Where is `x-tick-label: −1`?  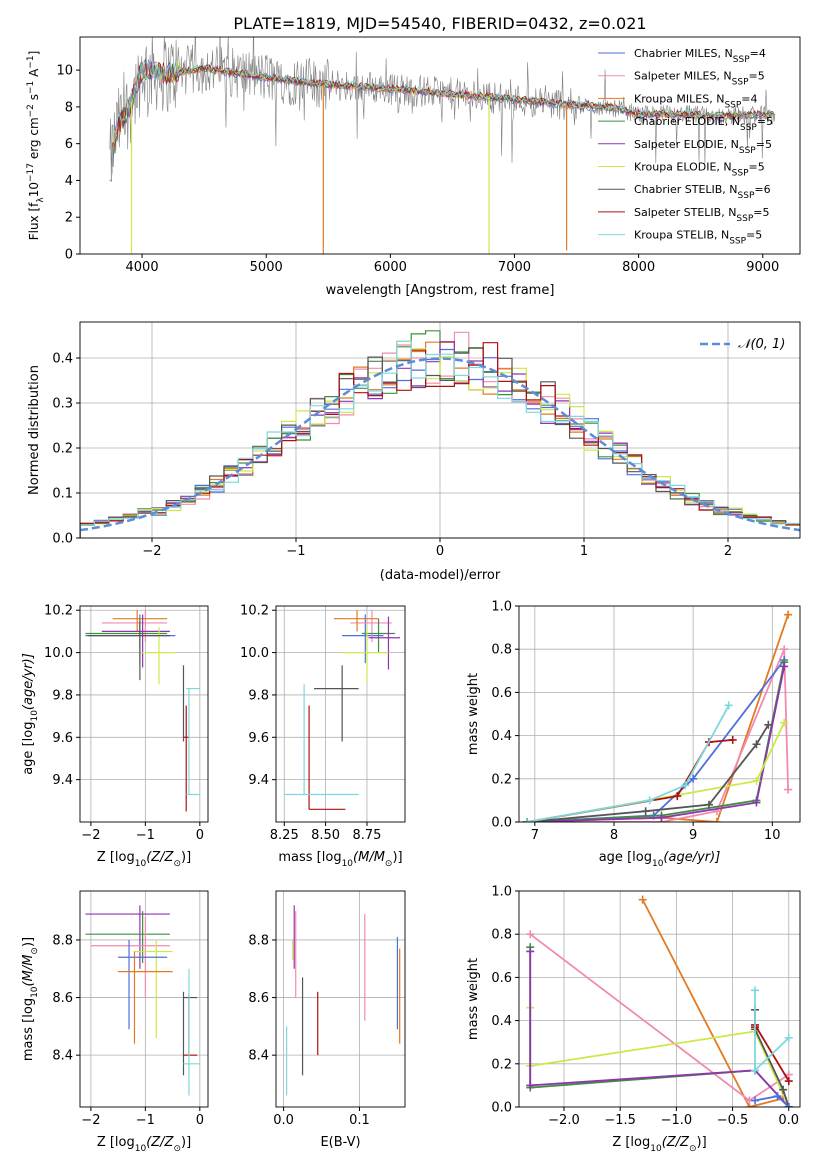
x-tick-label: −1 is located at coordinates (145, 835).